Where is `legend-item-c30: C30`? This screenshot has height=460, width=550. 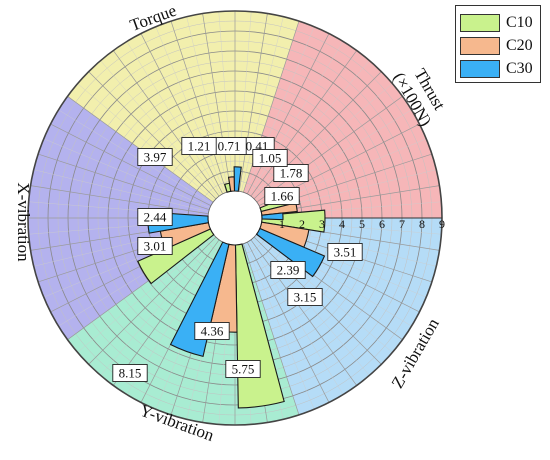 legend-item-c30: C30 is located at coordinates (496, 69).